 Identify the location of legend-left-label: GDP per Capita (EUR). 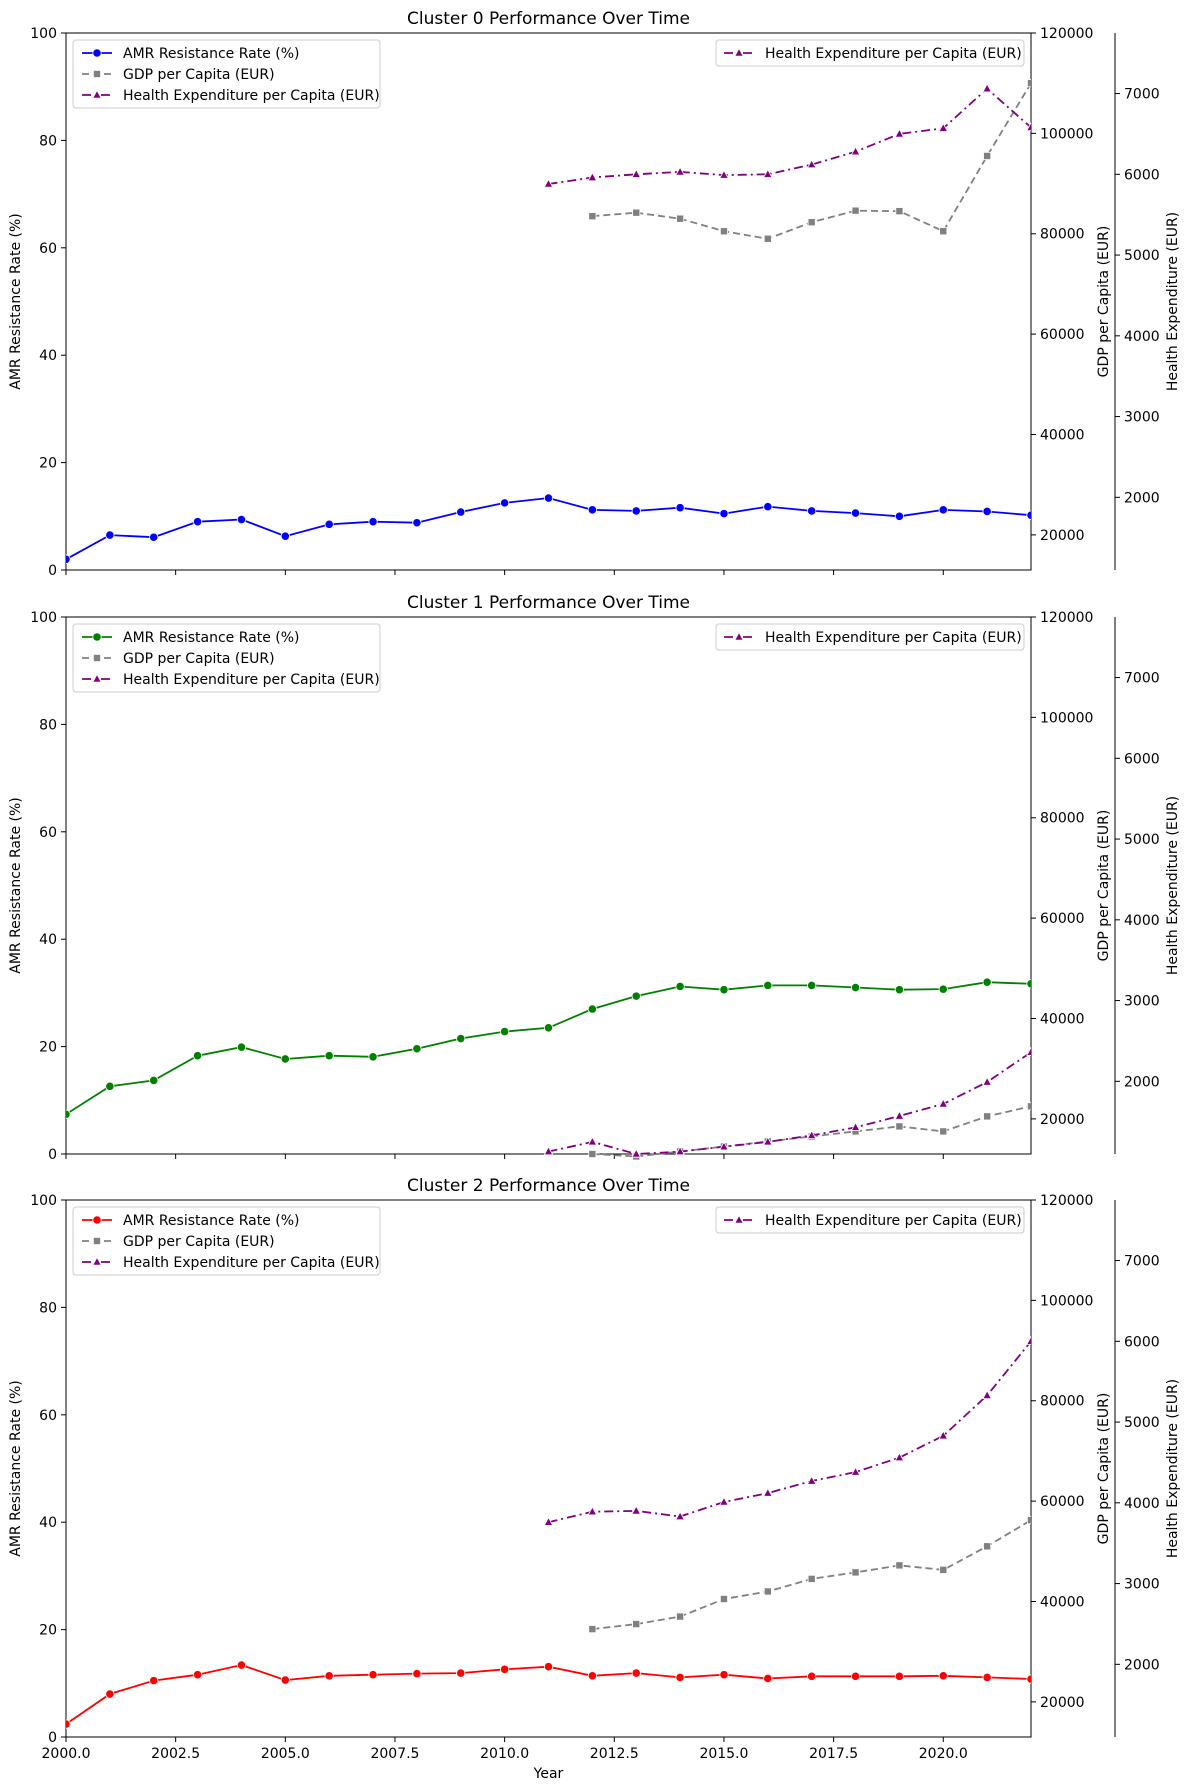
(199, 75).